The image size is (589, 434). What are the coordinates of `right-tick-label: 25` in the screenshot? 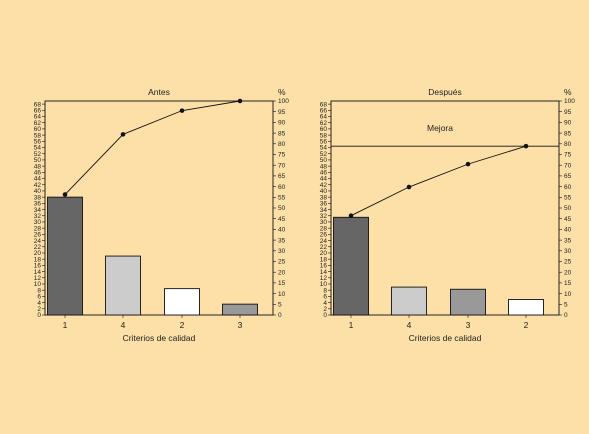 It's located at (568, 262).